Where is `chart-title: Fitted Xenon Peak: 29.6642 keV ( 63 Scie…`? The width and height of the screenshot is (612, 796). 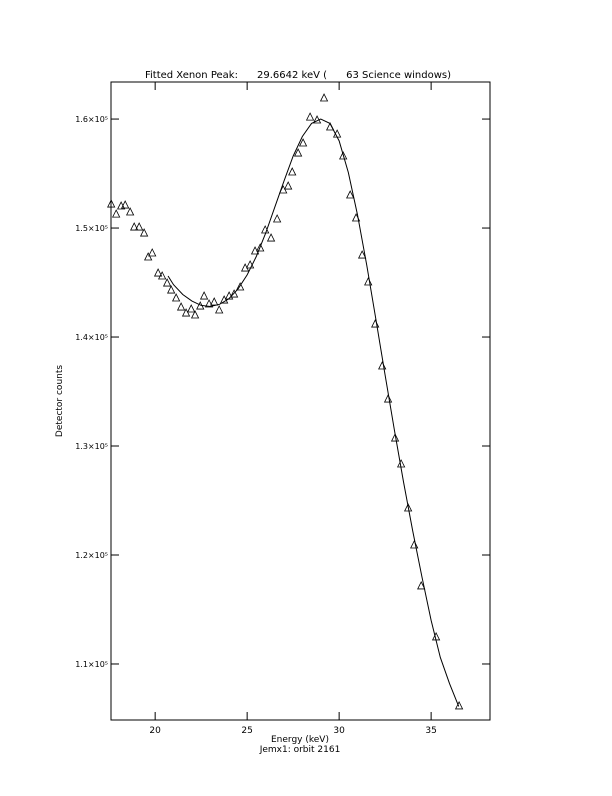
chart-title: Fitted Xenon Peak: 29.6642 keV ( 63 Scie… is located at coordinates (298, 75).